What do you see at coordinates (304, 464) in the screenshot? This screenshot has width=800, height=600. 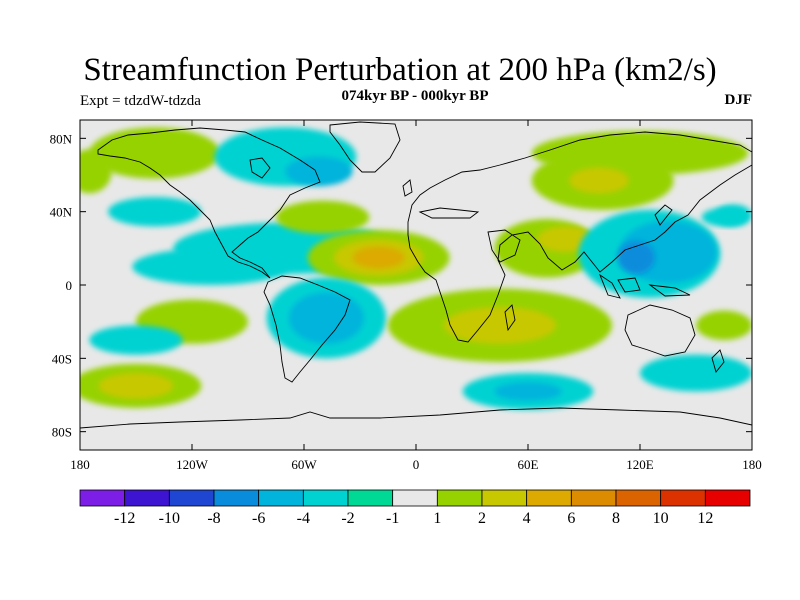 I see `x-tick-label: 60W` at bounding box center [304, 464].